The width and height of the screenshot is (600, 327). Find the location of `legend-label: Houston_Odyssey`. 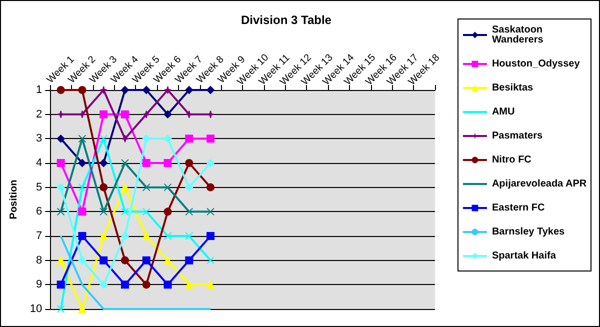

legend-label: Houston_Odyssey is located at coordinates (536, 64).